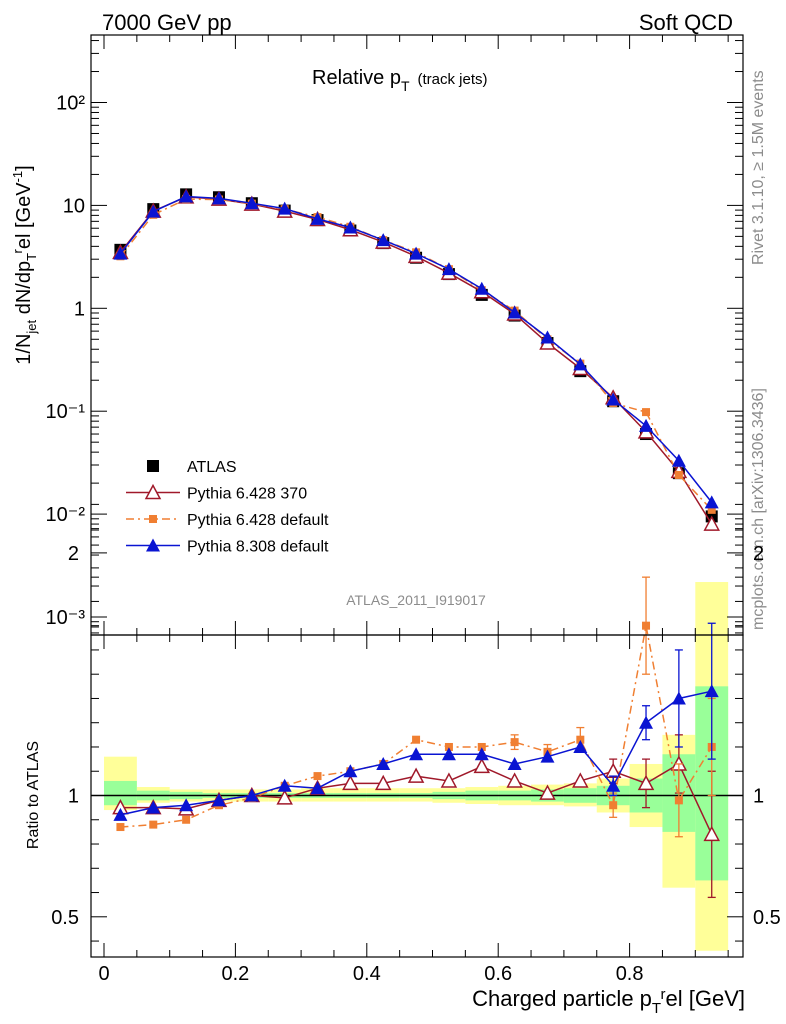  I want to click on ratio-y-axis-label: Ratio to ATLAS, so click(33, 795).